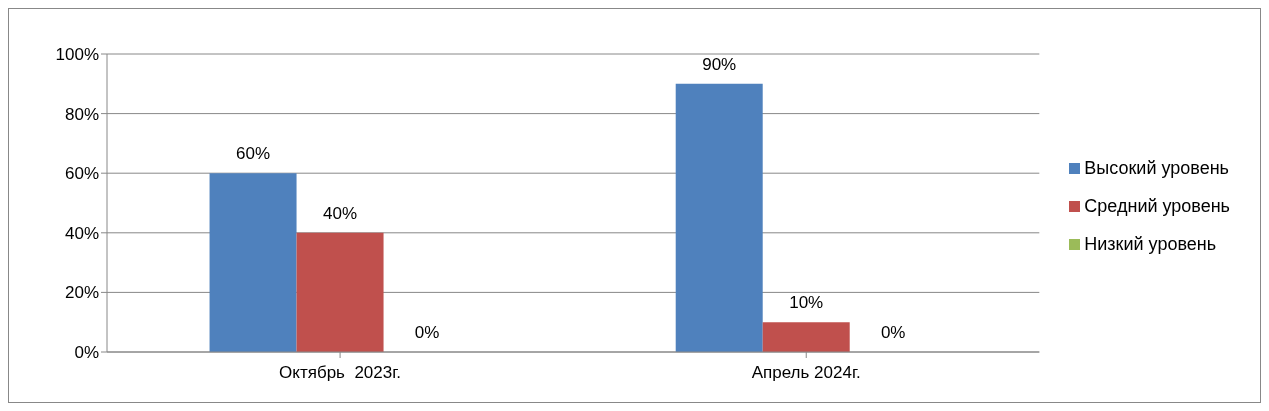 The image size is (1269, 411). Describe the element at coordinates (806, 303) in the screenshot. I see `data-label: 10%` at that location.